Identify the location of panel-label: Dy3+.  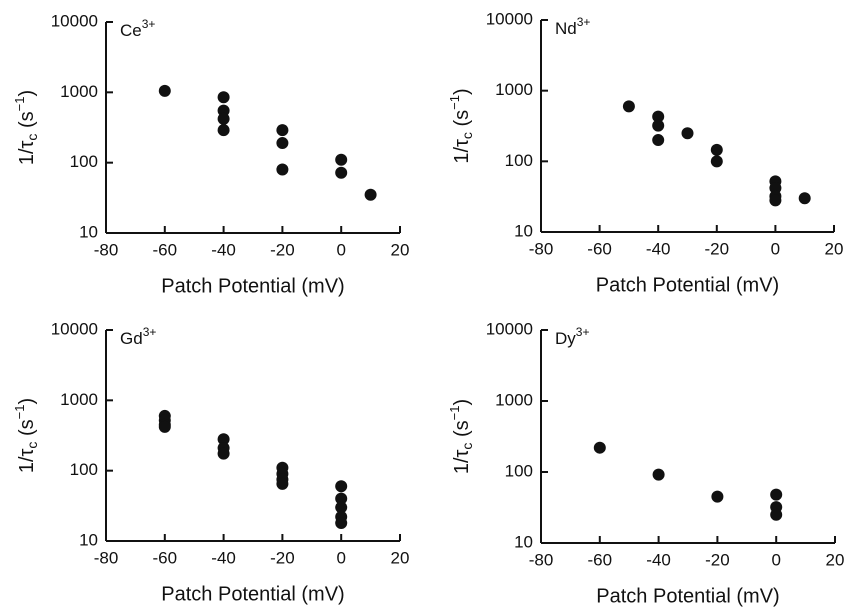
(572, 336).